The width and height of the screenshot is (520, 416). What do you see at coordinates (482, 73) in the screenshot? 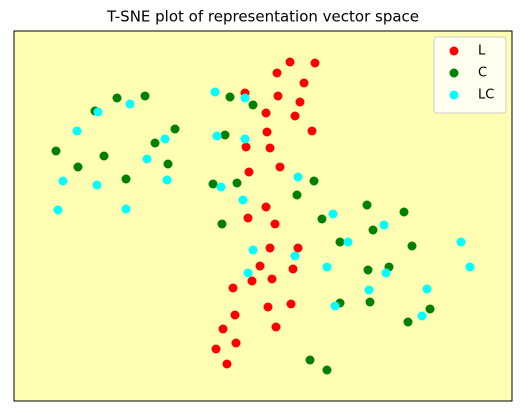
I see `legend-label: C` at bounding box center [482, 73].